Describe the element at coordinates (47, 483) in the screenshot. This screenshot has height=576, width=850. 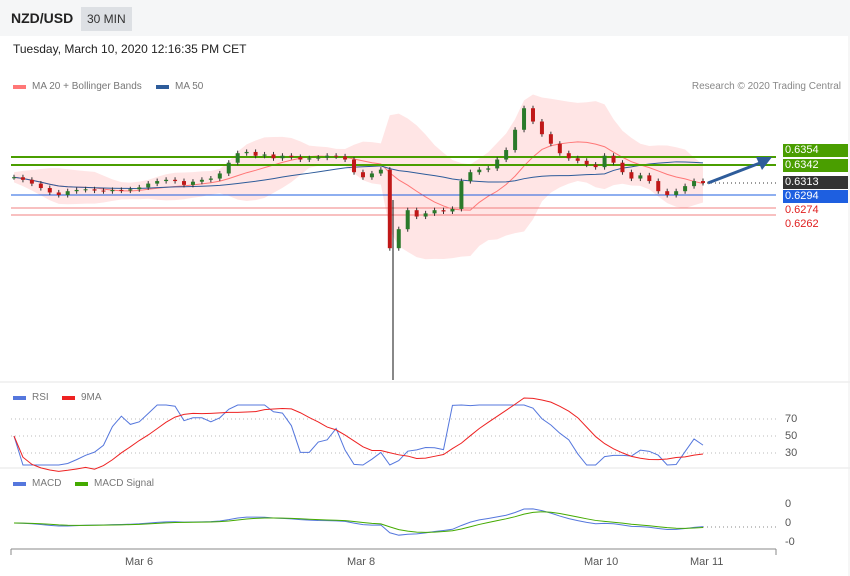
I see `legend-label: MACD` at that location.